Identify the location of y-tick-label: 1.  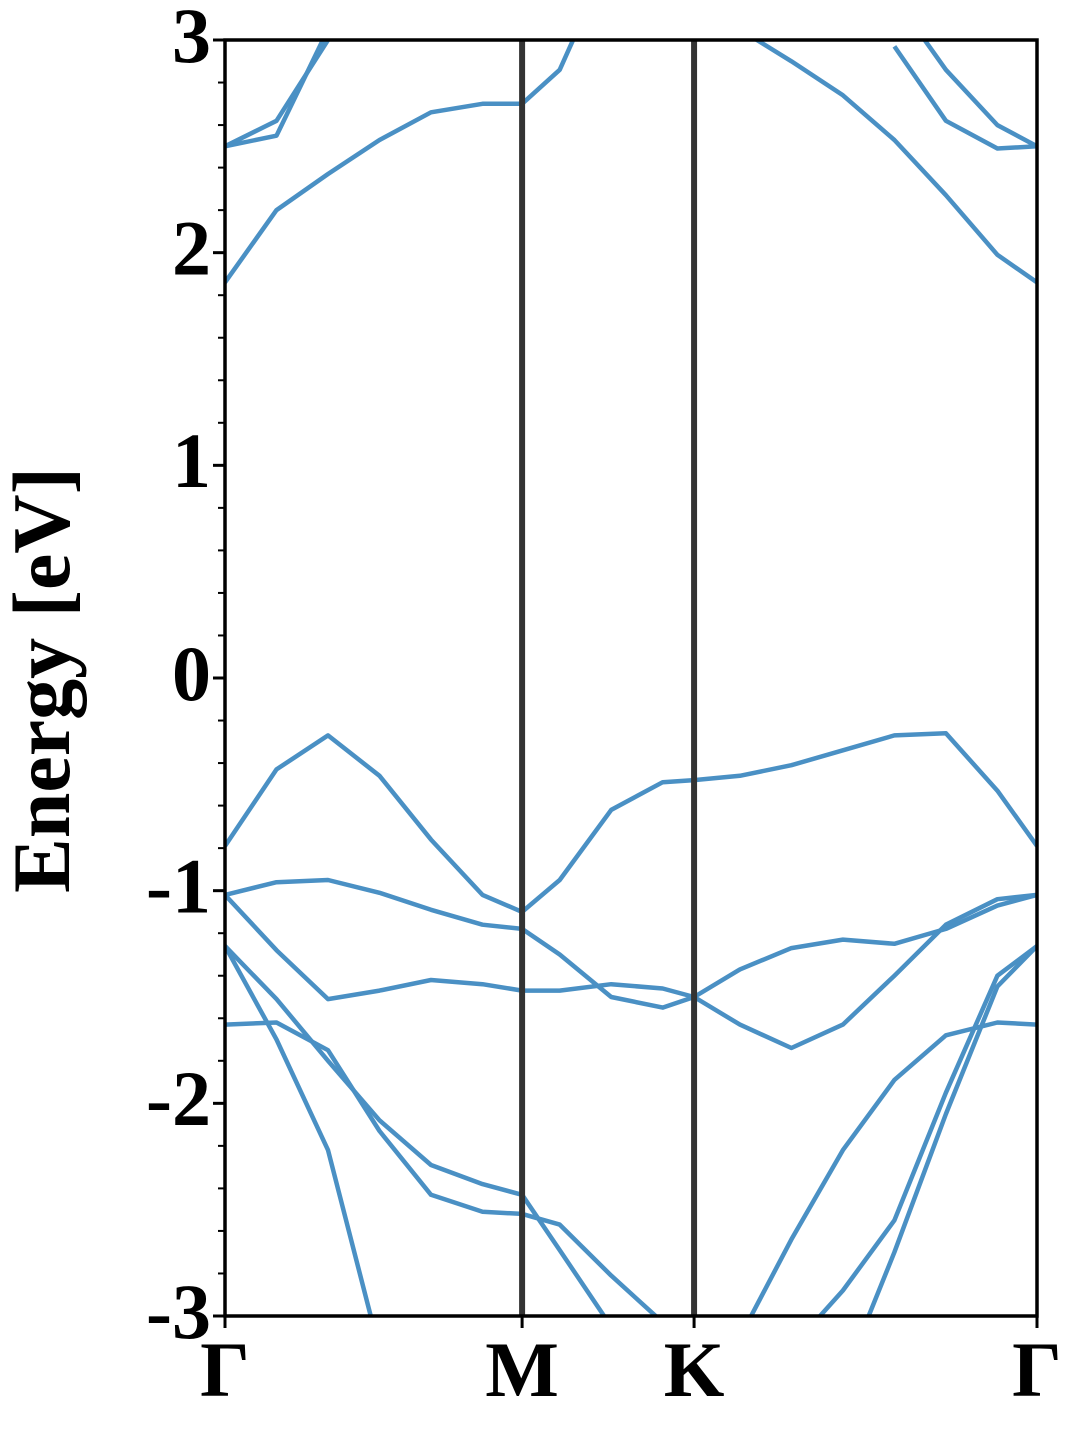
(191, 460).